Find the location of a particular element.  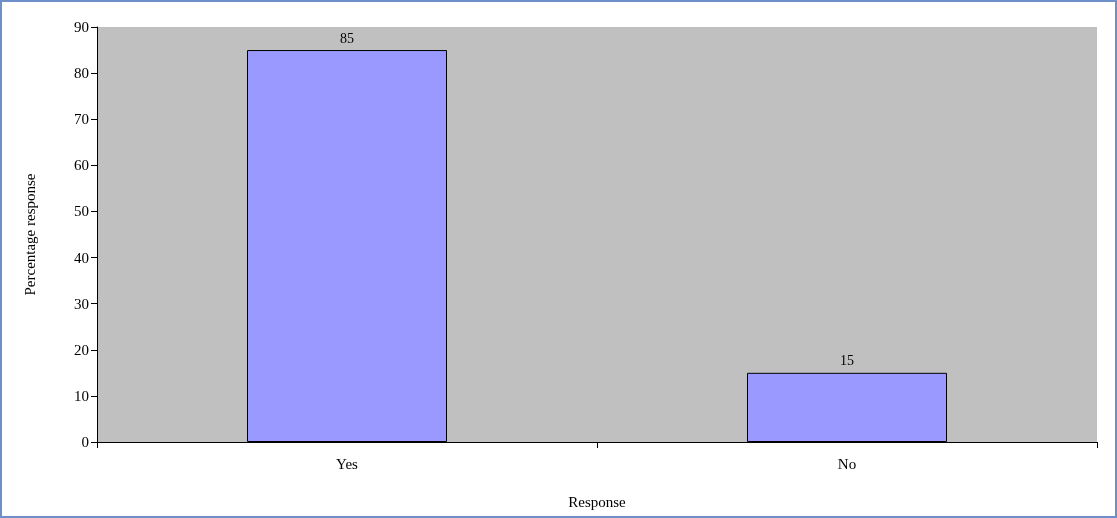

x-axis-title: Response is located at coordinates (597, 501).